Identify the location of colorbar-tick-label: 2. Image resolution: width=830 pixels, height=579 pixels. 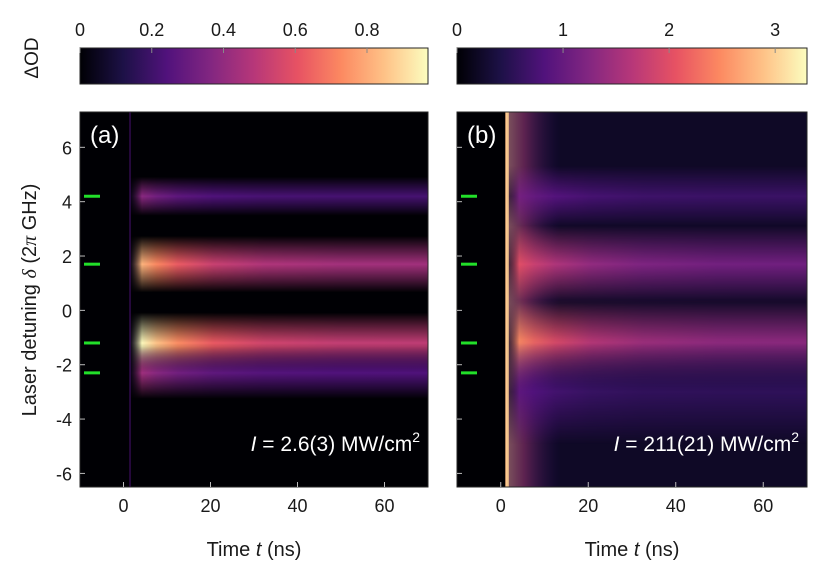
(669, 30).